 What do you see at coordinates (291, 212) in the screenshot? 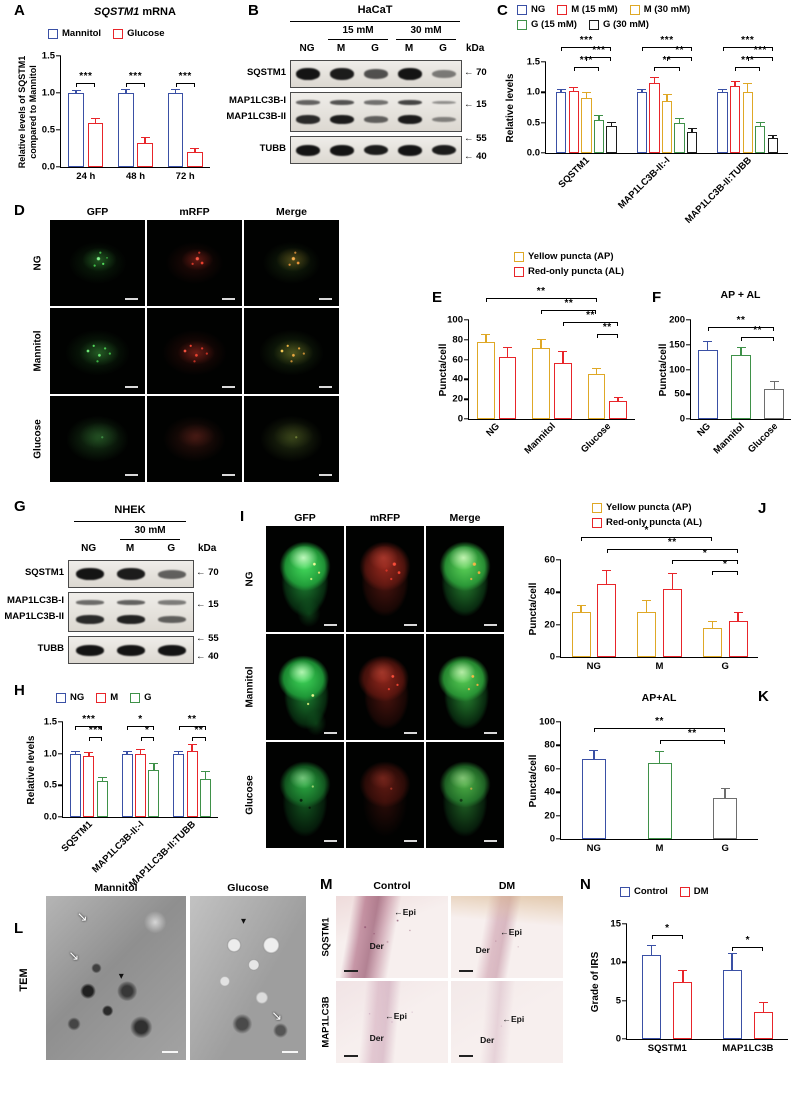
I see `column-header-merge: Merge` at bounding box center [291, 212].